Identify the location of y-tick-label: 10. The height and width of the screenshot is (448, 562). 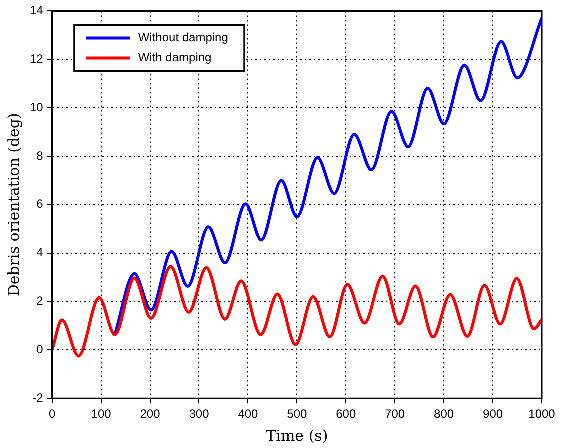
(37, 107).